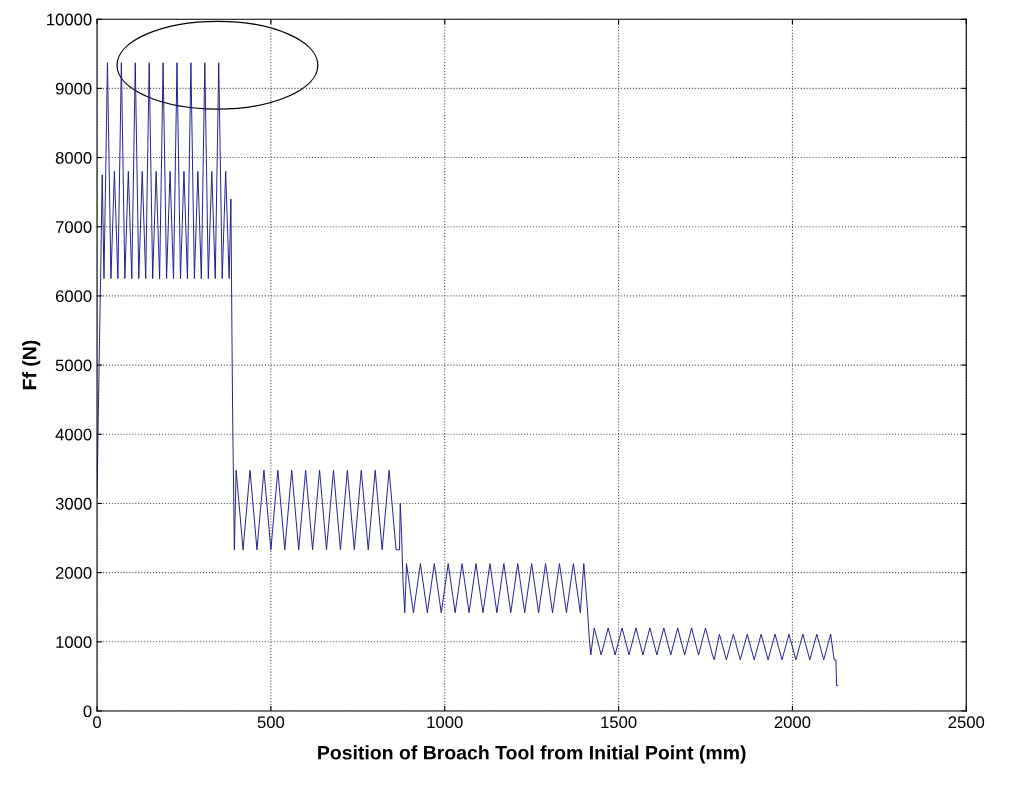 This screenshot has width=1015, height=787. What do you see at coordinates (73, 88) in the screenshot?
I see `y-tick-label: 9000` at bounding box center [73, 88].